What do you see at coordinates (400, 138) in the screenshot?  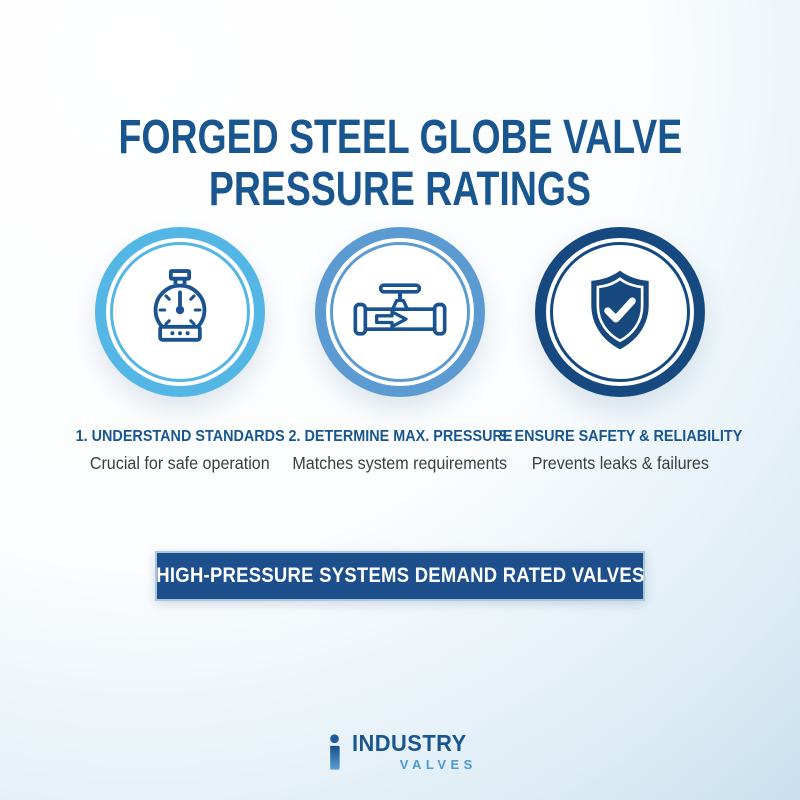 I see `page-title-line1: FORGED STEEL GLOBE VALVE` at bounding box center [400, 138].